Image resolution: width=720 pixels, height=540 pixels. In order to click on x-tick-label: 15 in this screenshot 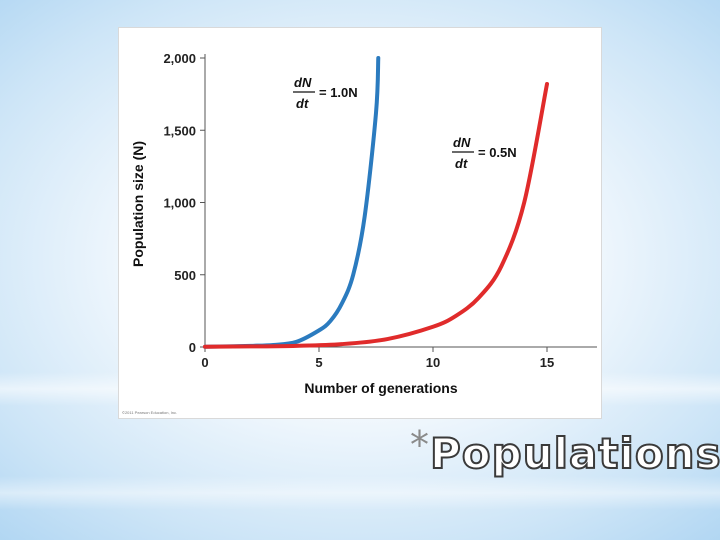, I will do `click(547, 362)`.